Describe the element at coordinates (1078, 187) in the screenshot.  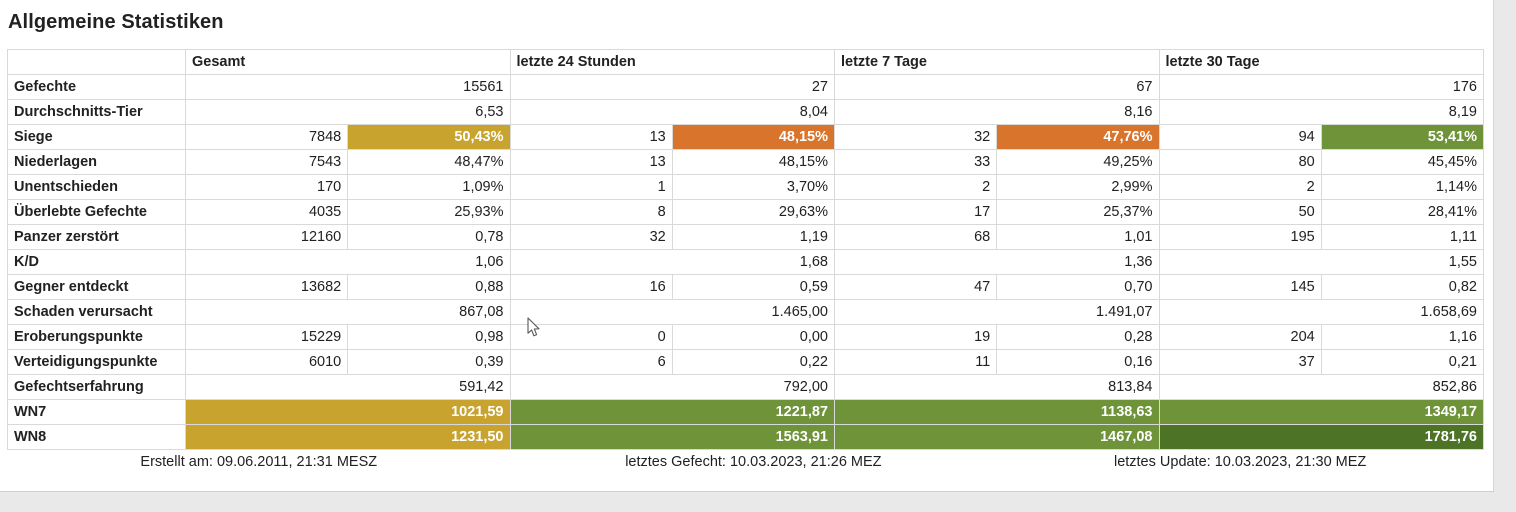
I see `stat-value-cell: 2,99%` at that location.